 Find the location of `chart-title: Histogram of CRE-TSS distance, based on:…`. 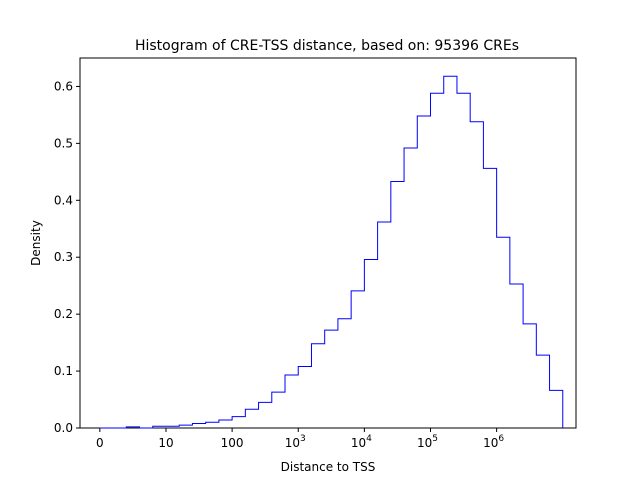

chart-title: Histogram of CRE-TSS distance, based on:… is located at coordinates (327, 46).